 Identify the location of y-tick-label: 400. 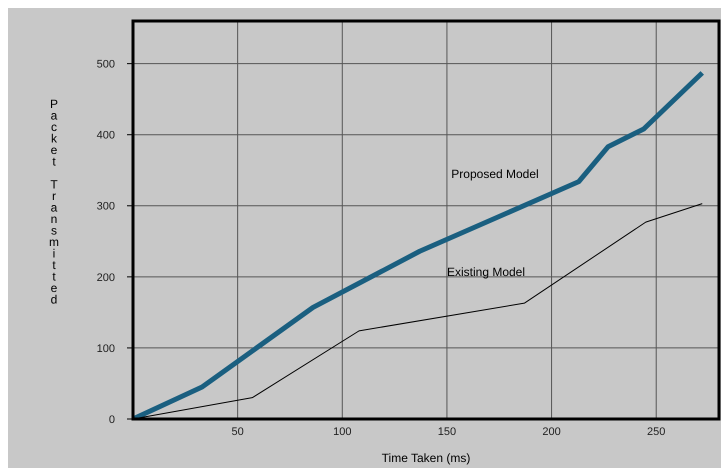
(105, 136).